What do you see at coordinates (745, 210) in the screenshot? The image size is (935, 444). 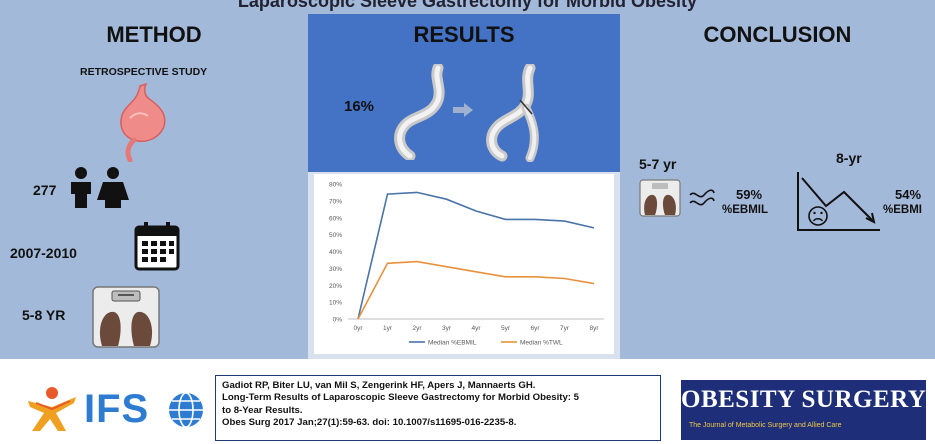 I see `metric-label-1: %EBMIL` at bounding box center [745, 210].